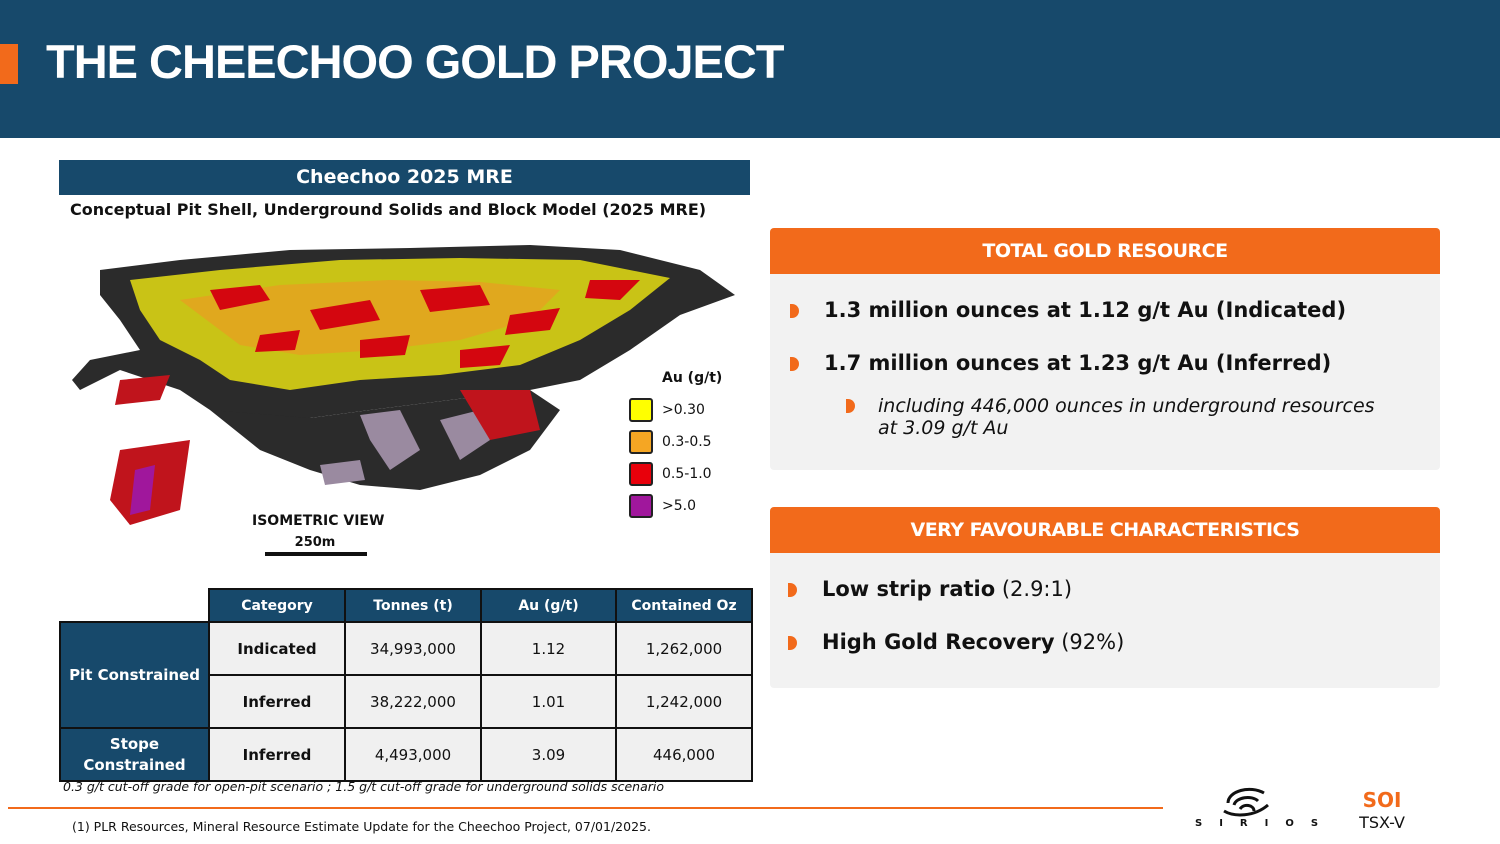  What do you see at coordinates (684, 605) in the screenshot?
I see `column-header: Contained Oz` at bounding box center [684, 605].